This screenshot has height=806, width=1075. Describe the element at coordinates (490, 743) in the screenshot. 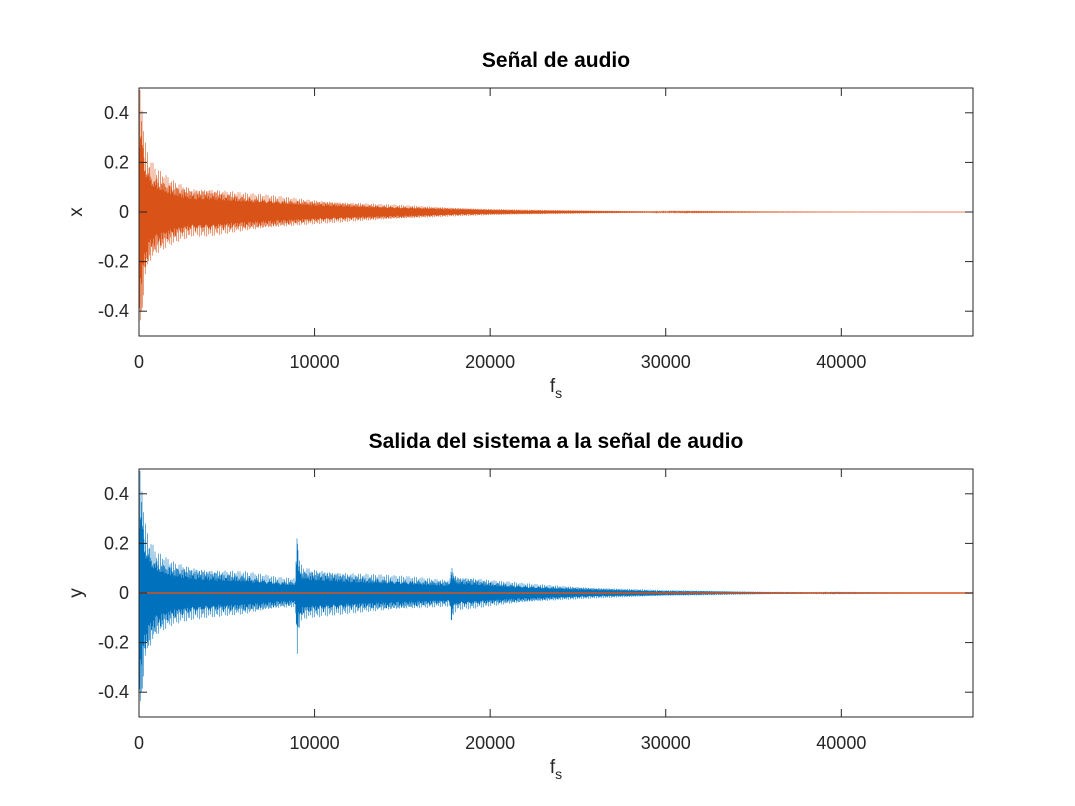

I see `chart-2-xtick-label: 20000` at that location.